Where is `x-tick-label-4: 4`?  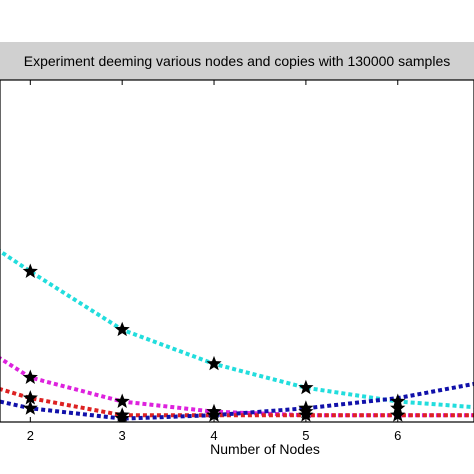 x-tick-label-4: 4 is located at coordinates (213, 435).